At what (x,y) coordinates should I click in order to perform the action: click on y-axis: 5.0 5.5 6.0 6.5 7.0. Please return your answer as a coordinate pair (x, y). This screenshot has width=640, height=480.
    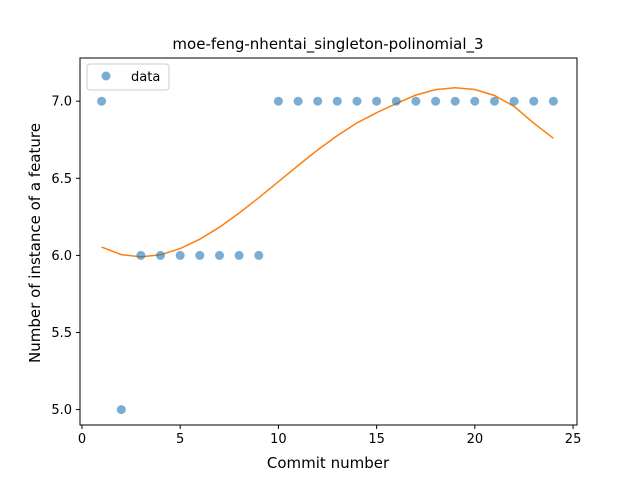
    Looking at the image, I should click on (65, 256).